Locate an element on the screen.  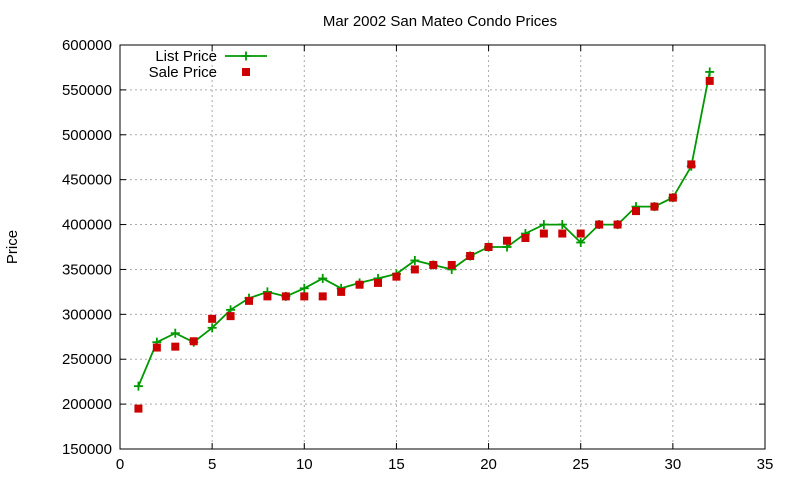
y-tick-label: 550000 is located at coordinates (87, 90).